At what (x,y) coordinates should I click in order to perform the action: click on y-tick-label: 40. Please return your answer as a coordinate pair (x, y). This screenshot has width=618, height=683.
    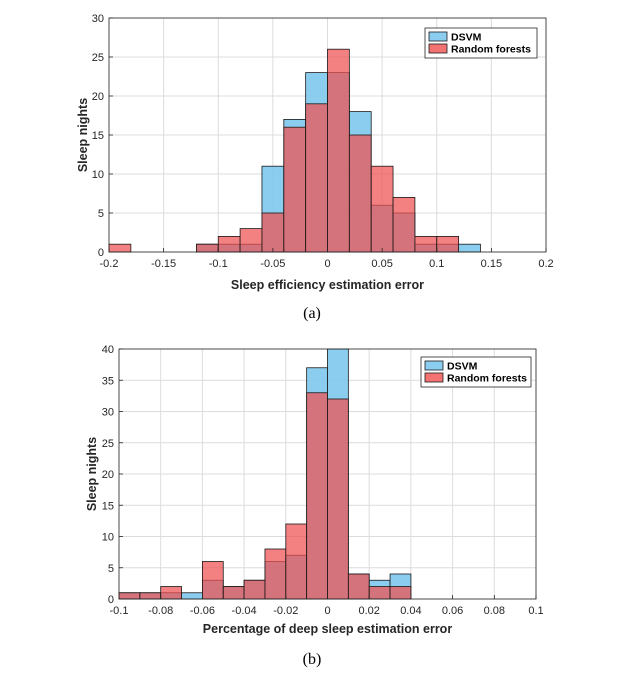
    Looking at the image, I should click on (108, 350).